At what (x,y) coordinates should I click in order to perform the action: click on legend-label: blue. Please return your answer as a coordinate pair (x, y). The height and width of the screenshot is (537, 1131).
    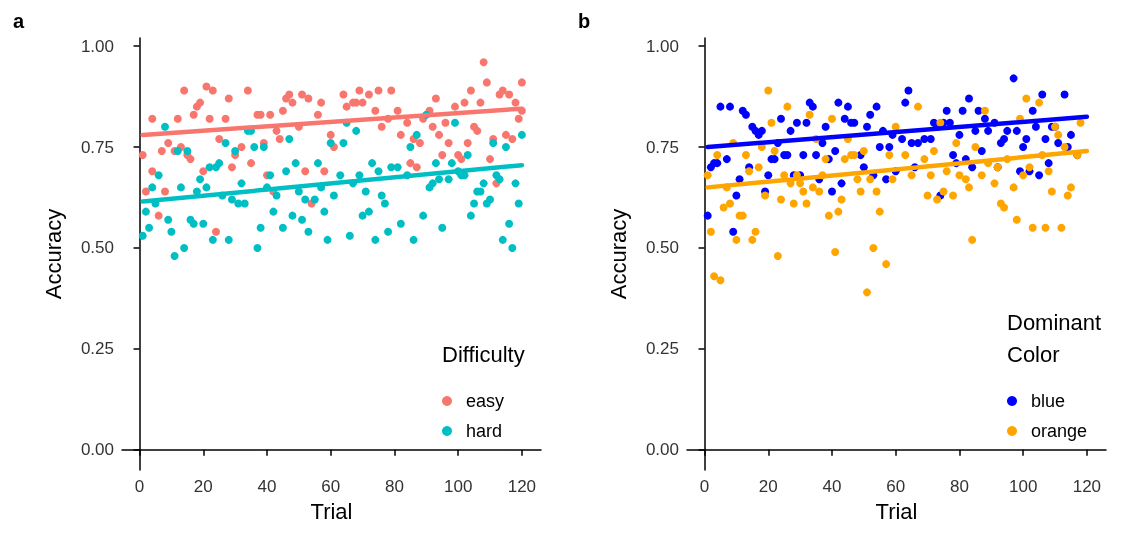
    Looking at the image, I should click on (1048, 401).